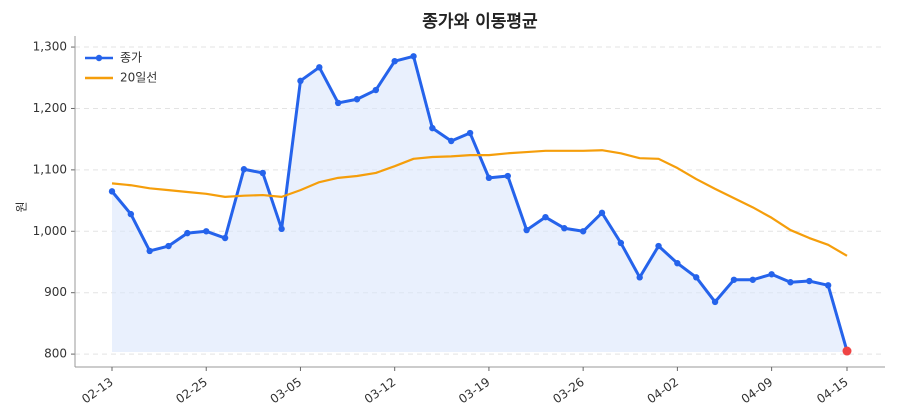  What do you see at coordinates (50, 47) in the screenshot?
I see `y-tick-label: 1,300` at bounding box center [50, 47].